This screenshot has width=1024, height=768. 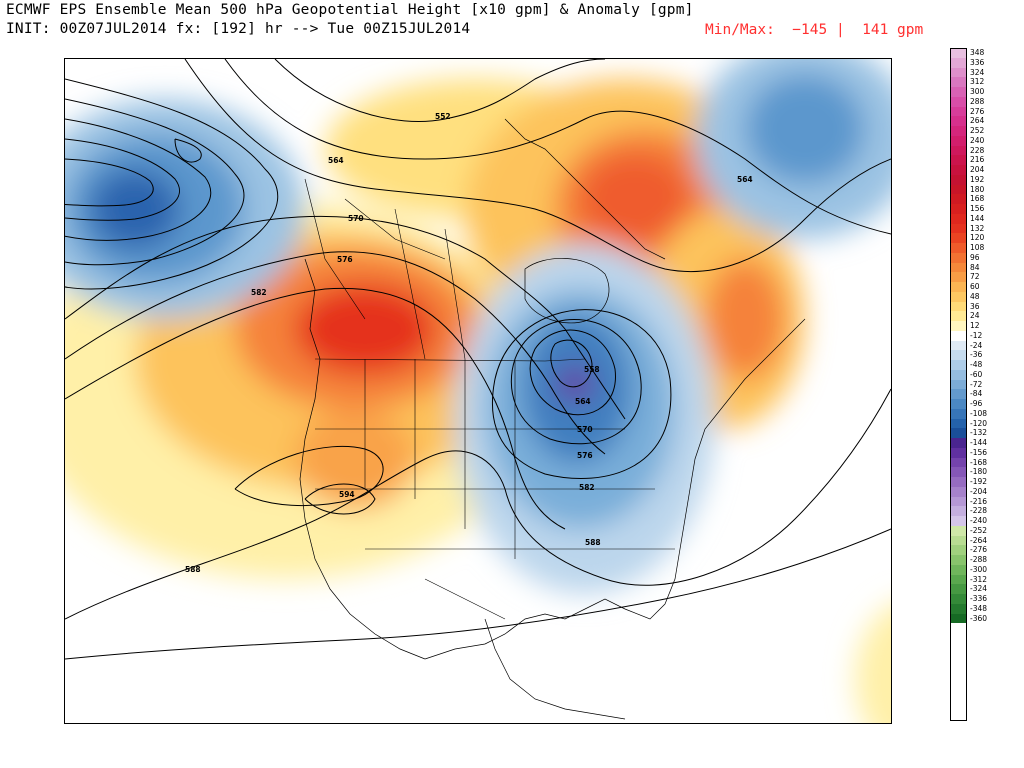 I want to click on colorbar-label: 240, so click(x=977, y=140).